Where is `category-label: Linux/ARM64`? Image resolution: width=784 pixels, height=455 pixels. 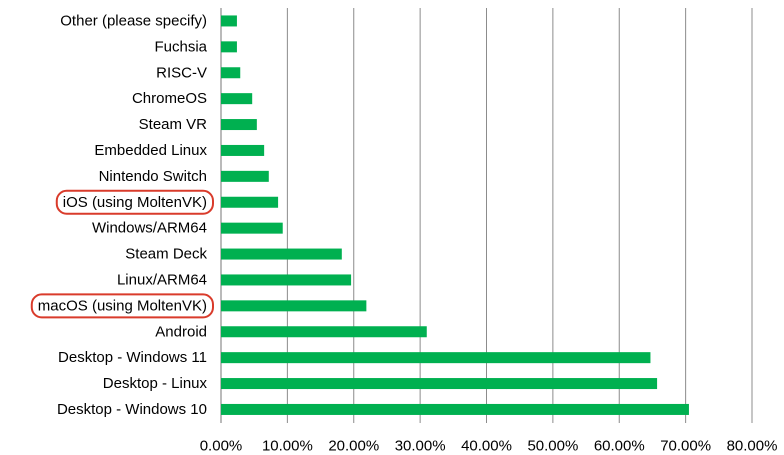 category-label: Linux/ARM64 is located at coordinates (162, 279).